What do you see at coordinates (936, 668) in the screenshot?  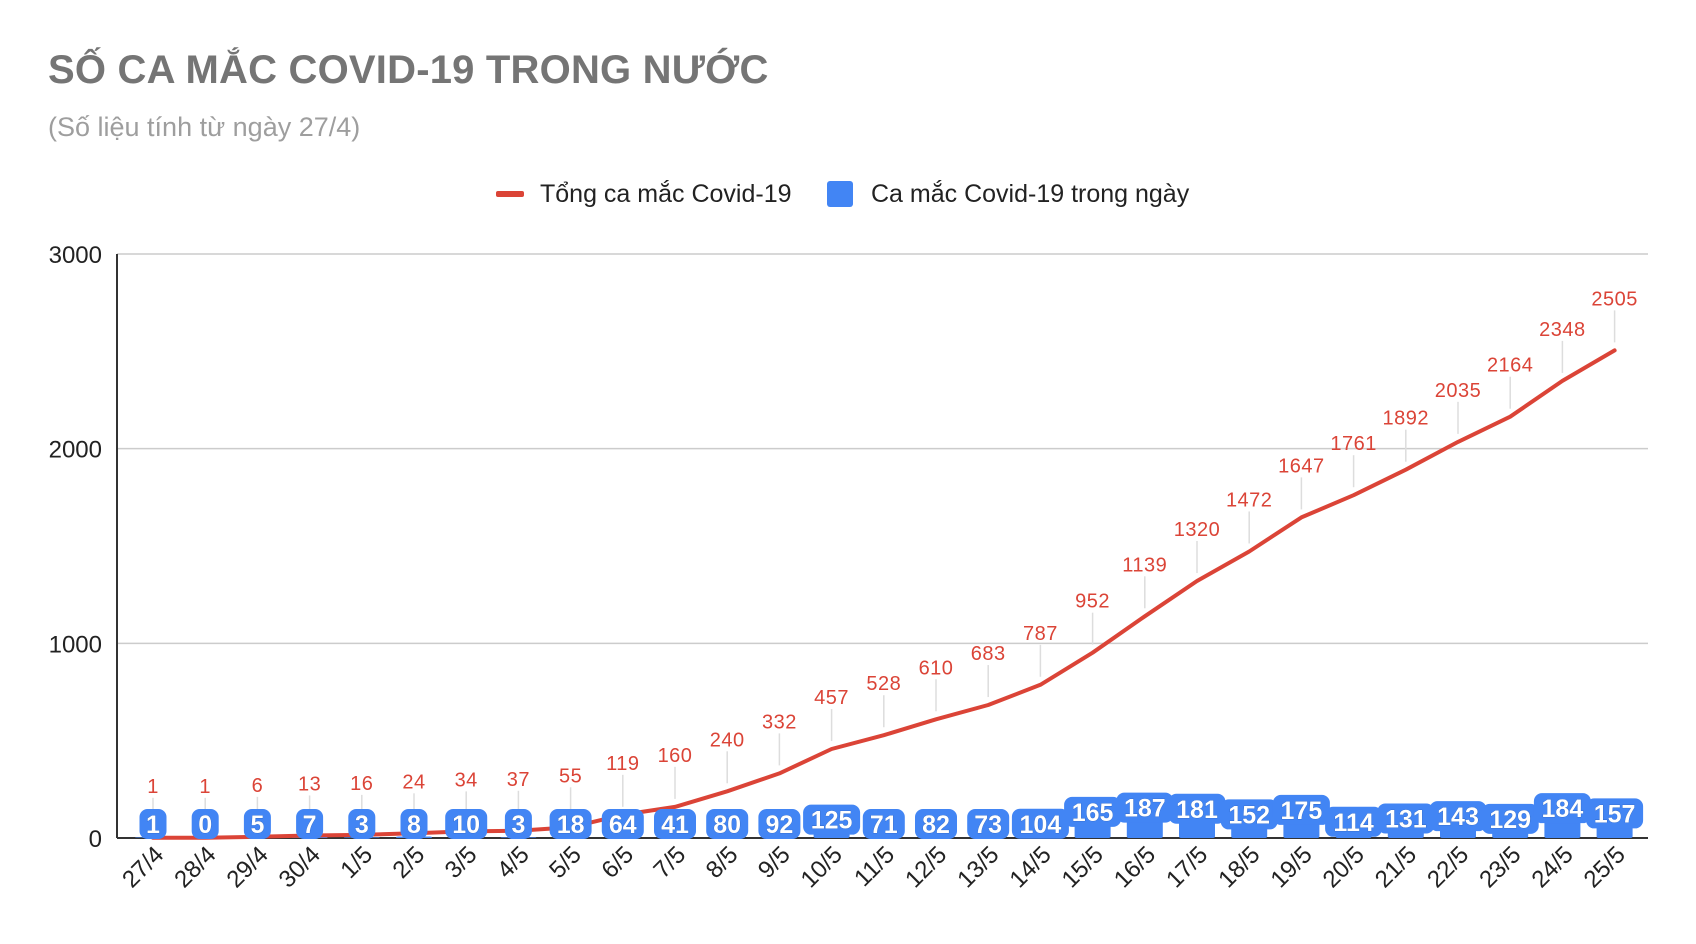 I see `total-data-label: 610` at bounding box center [936, 668].